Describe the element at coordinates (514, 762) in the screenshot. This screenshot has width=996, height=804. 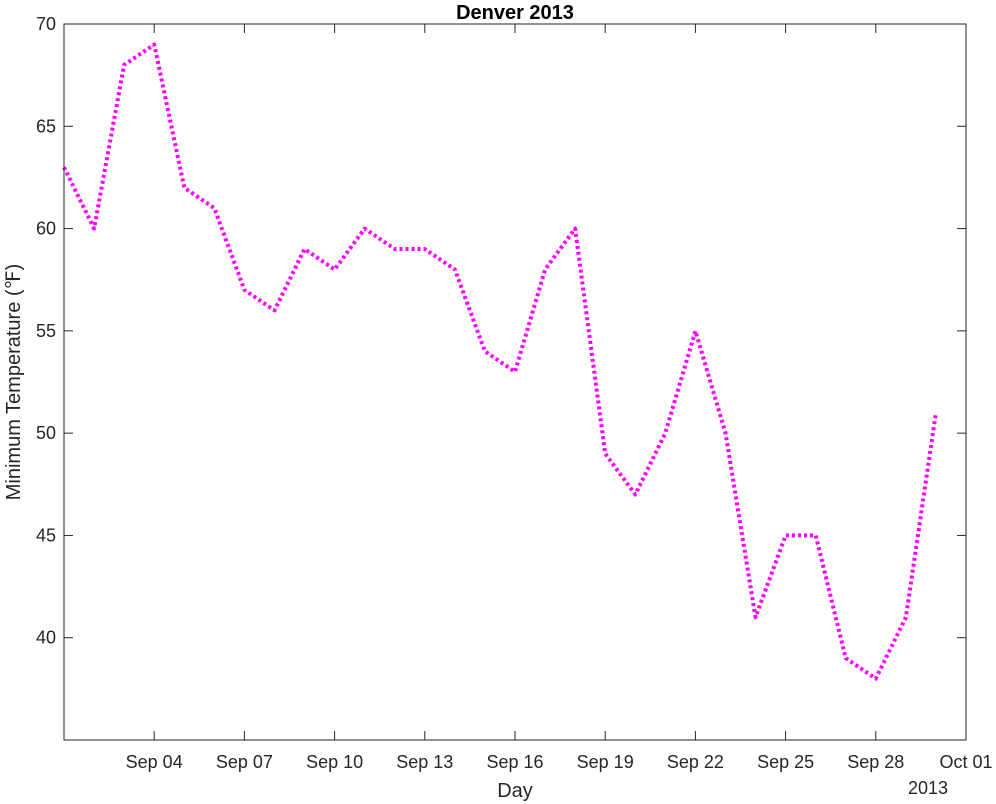
I see `x-tick-label: Sep 16` at that location.